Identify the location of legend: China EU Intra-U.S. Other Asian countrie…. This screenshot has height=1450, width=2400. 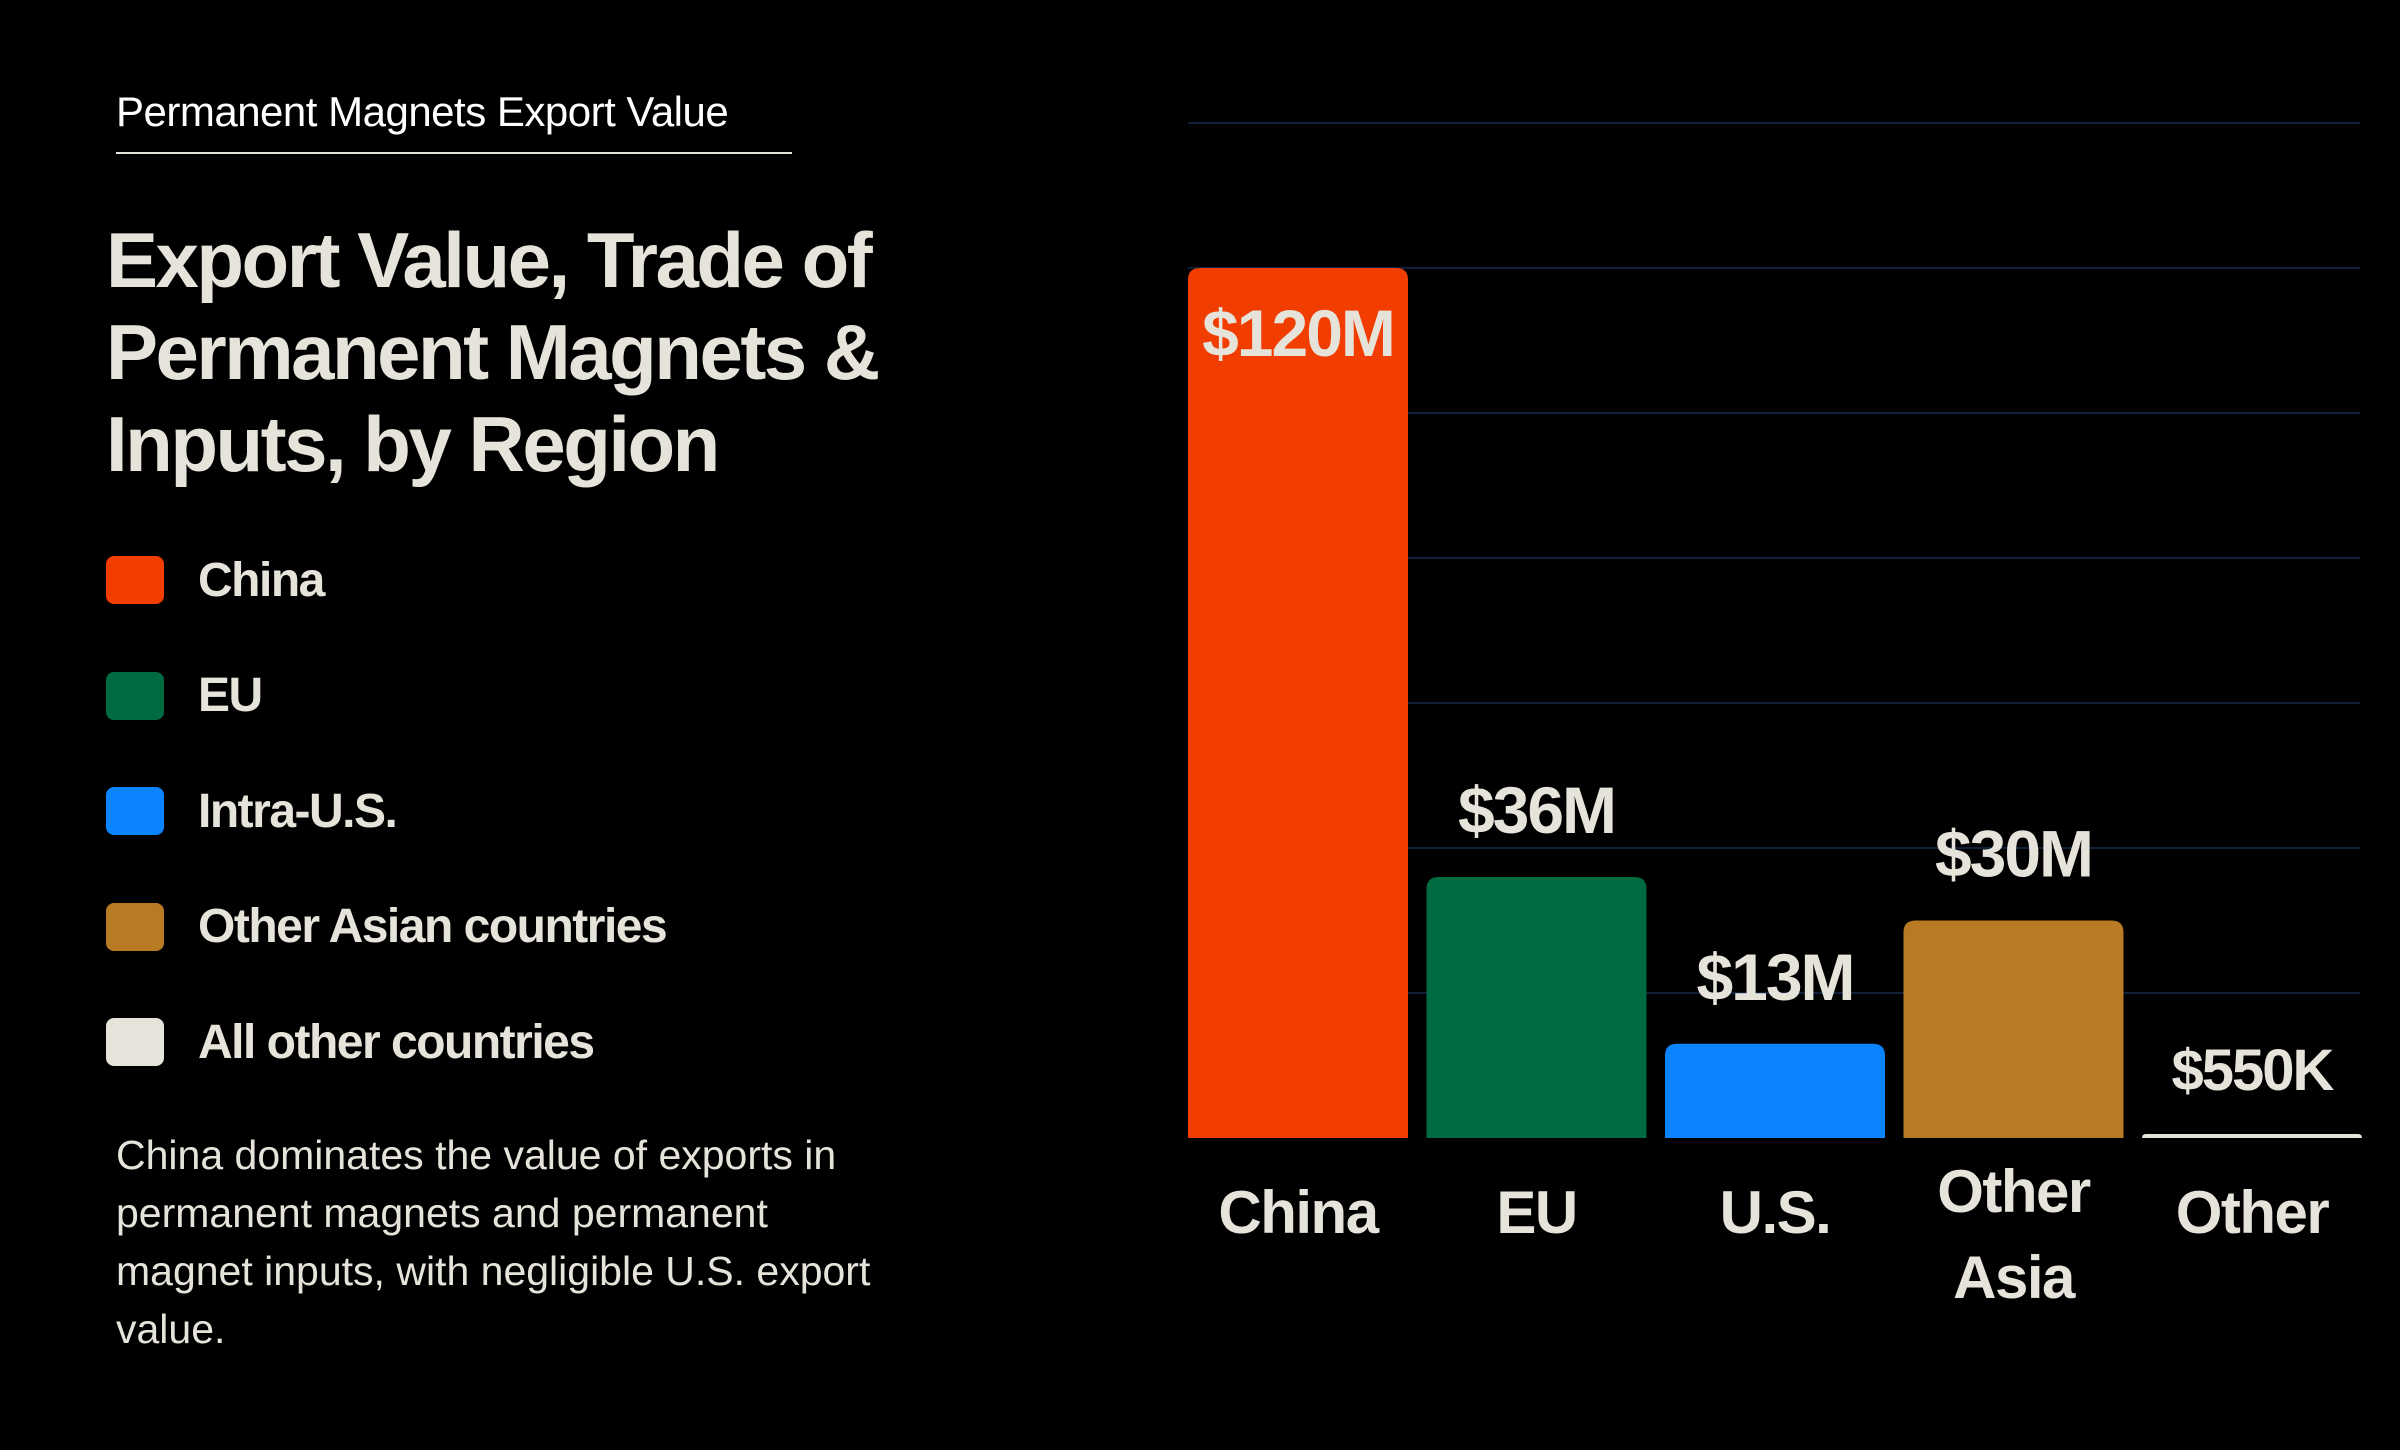
(387, 843).